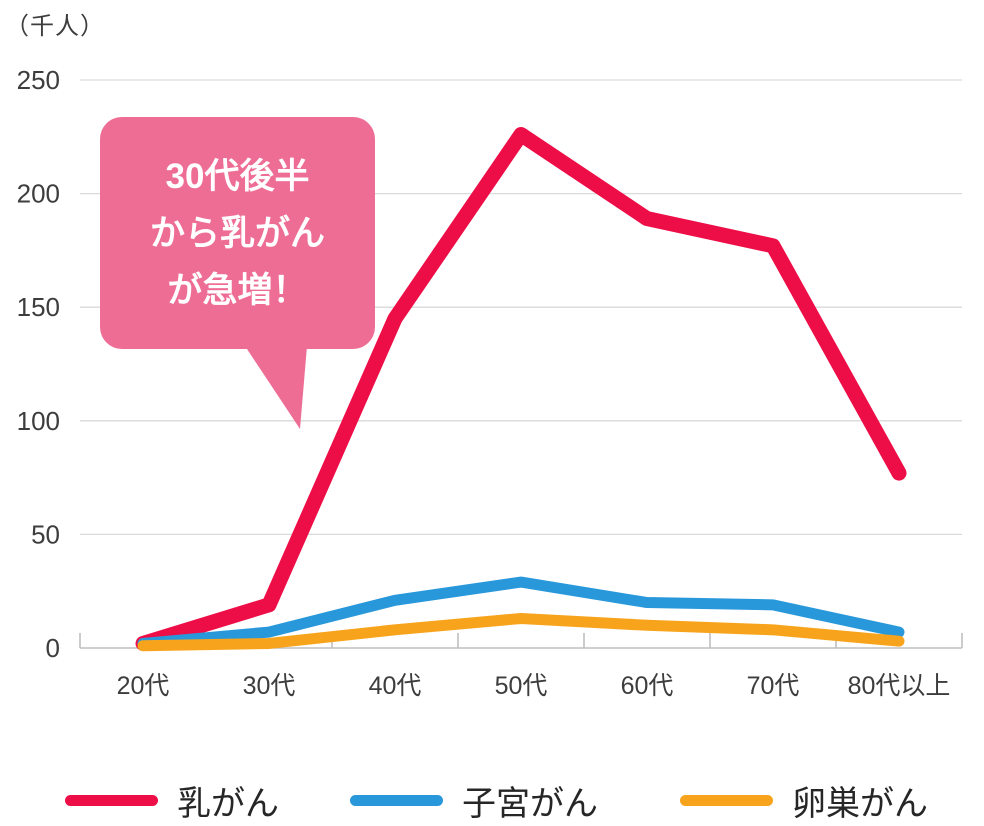 The height and width of the screenshot is (826, 984). Describe the element at coordinates (38, 307) in the screenshot. I see `y-tick-label-150: 150` at that location.